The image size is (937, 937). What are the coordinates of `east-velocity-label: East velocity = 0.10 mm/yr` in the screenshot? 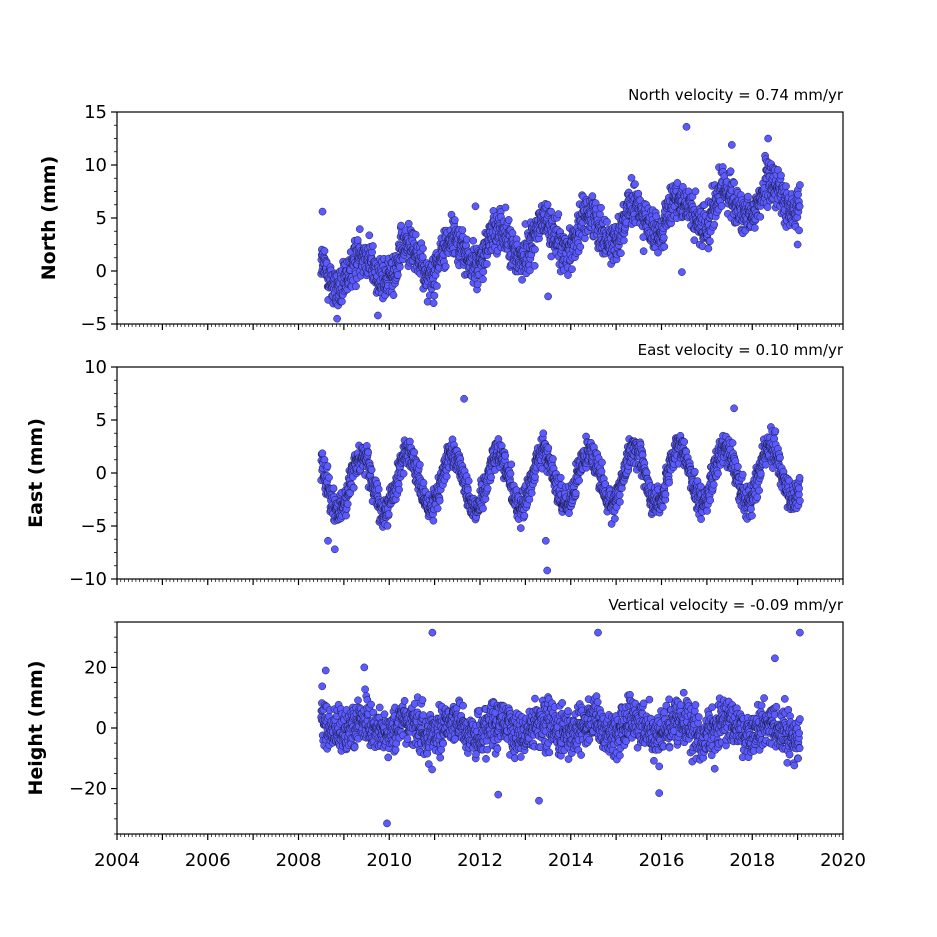 It's located at (741, 350).